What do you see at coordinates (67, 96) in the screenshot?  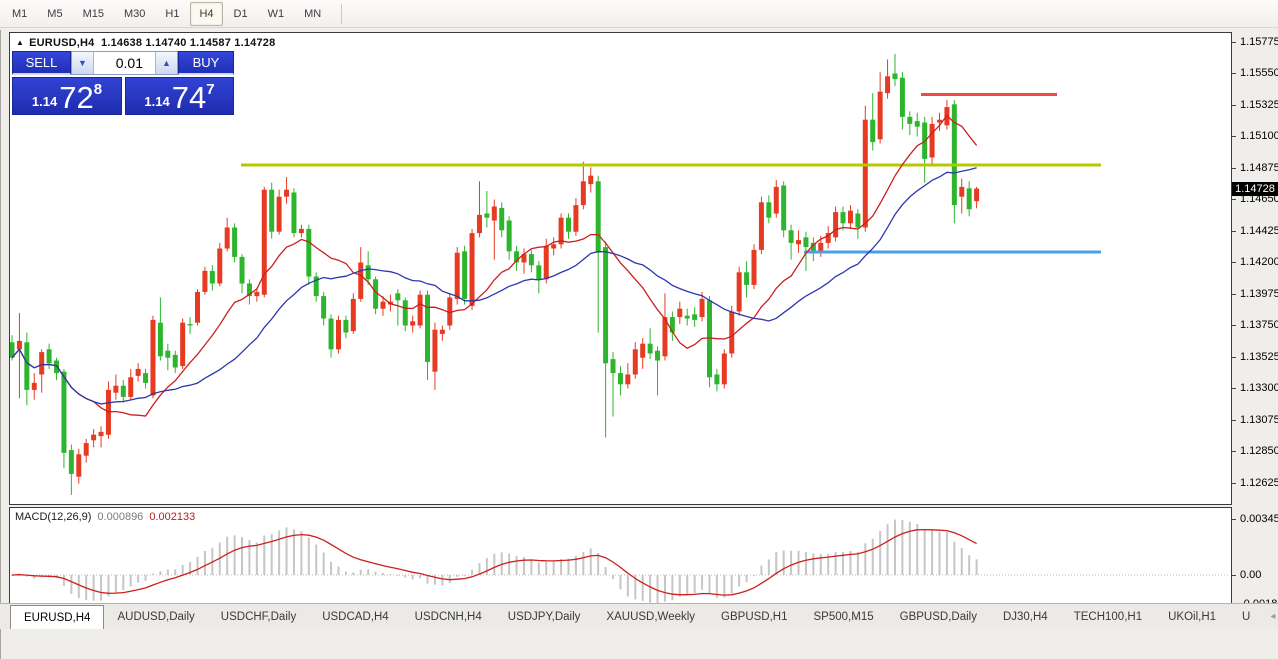 I see `sell-price-display: 1.14 72 8` at bounding box center [67, 96].